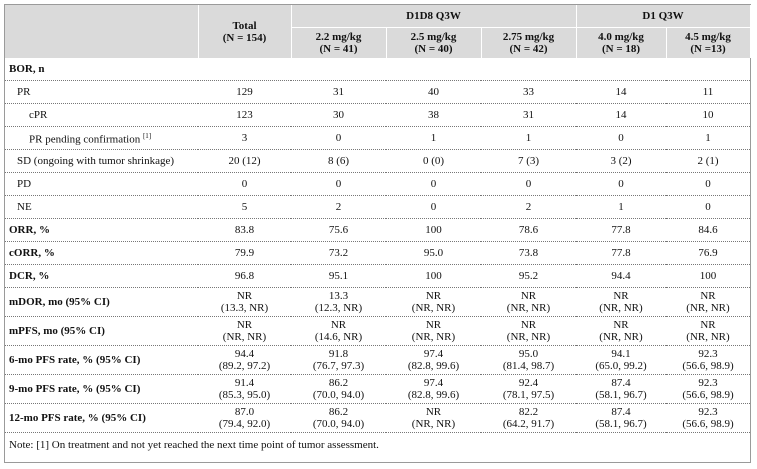 The height and width of the screenshot is (469, 757). I want to click on header-n: (N =13), so click(708, 49).